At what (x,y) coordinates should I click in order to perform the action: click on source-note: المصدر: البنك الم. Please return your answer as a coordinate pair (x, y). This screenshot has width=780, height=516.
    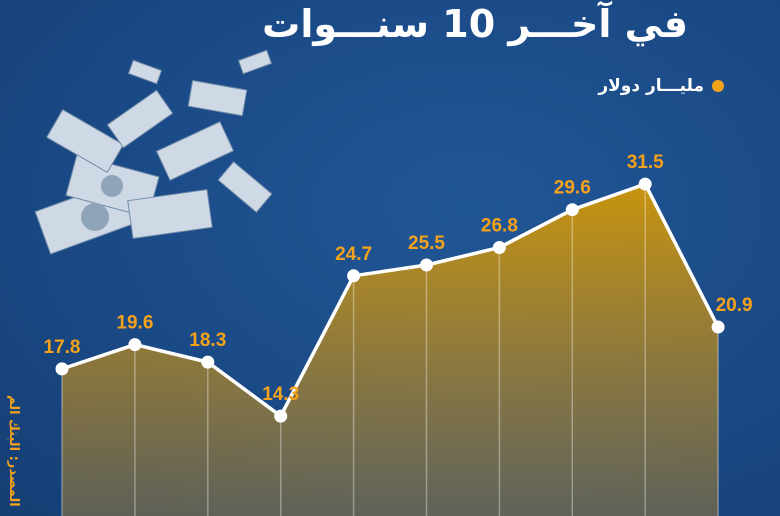
    Looking at the image, I should click on (13, 451).